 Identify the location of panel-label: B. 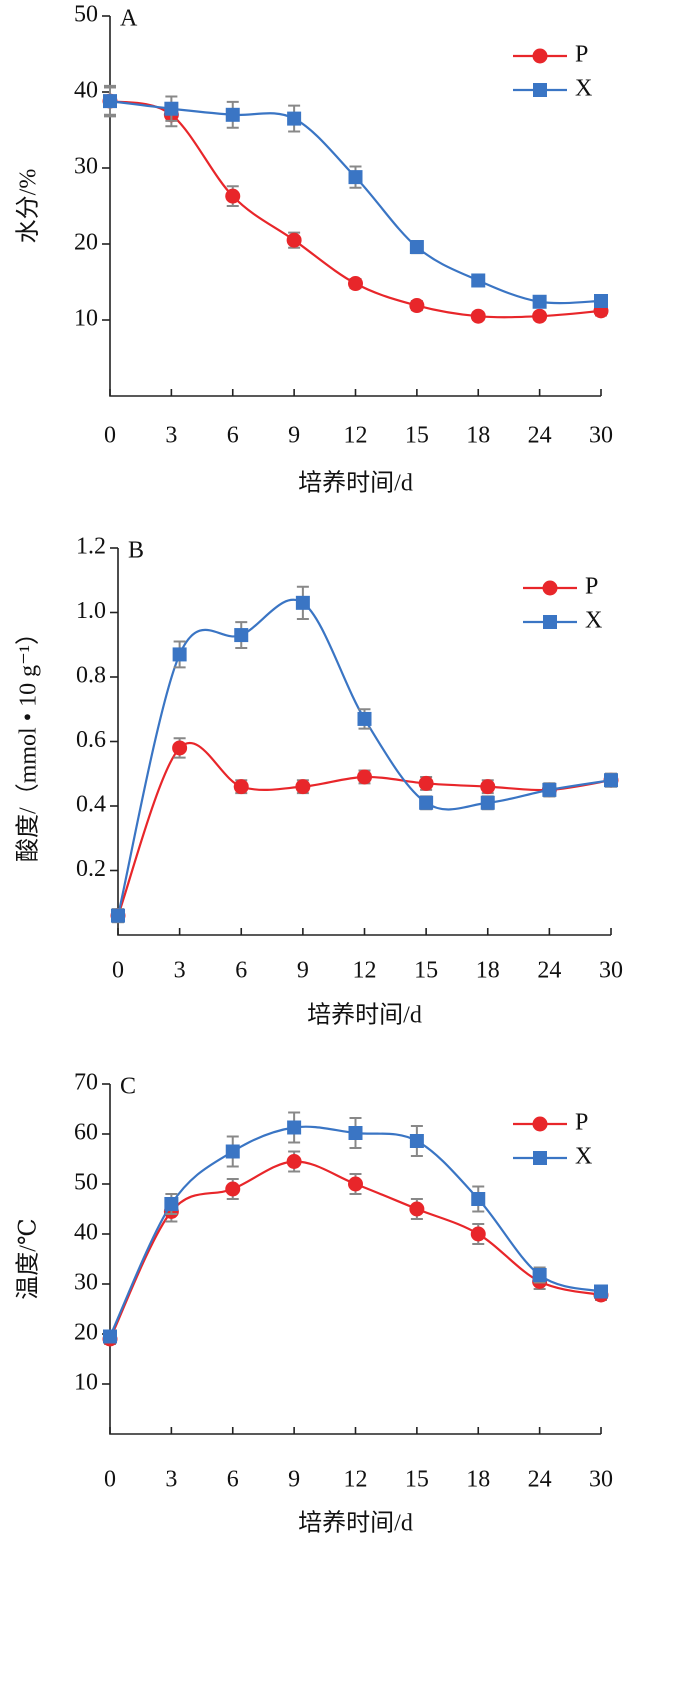
(136, 551).